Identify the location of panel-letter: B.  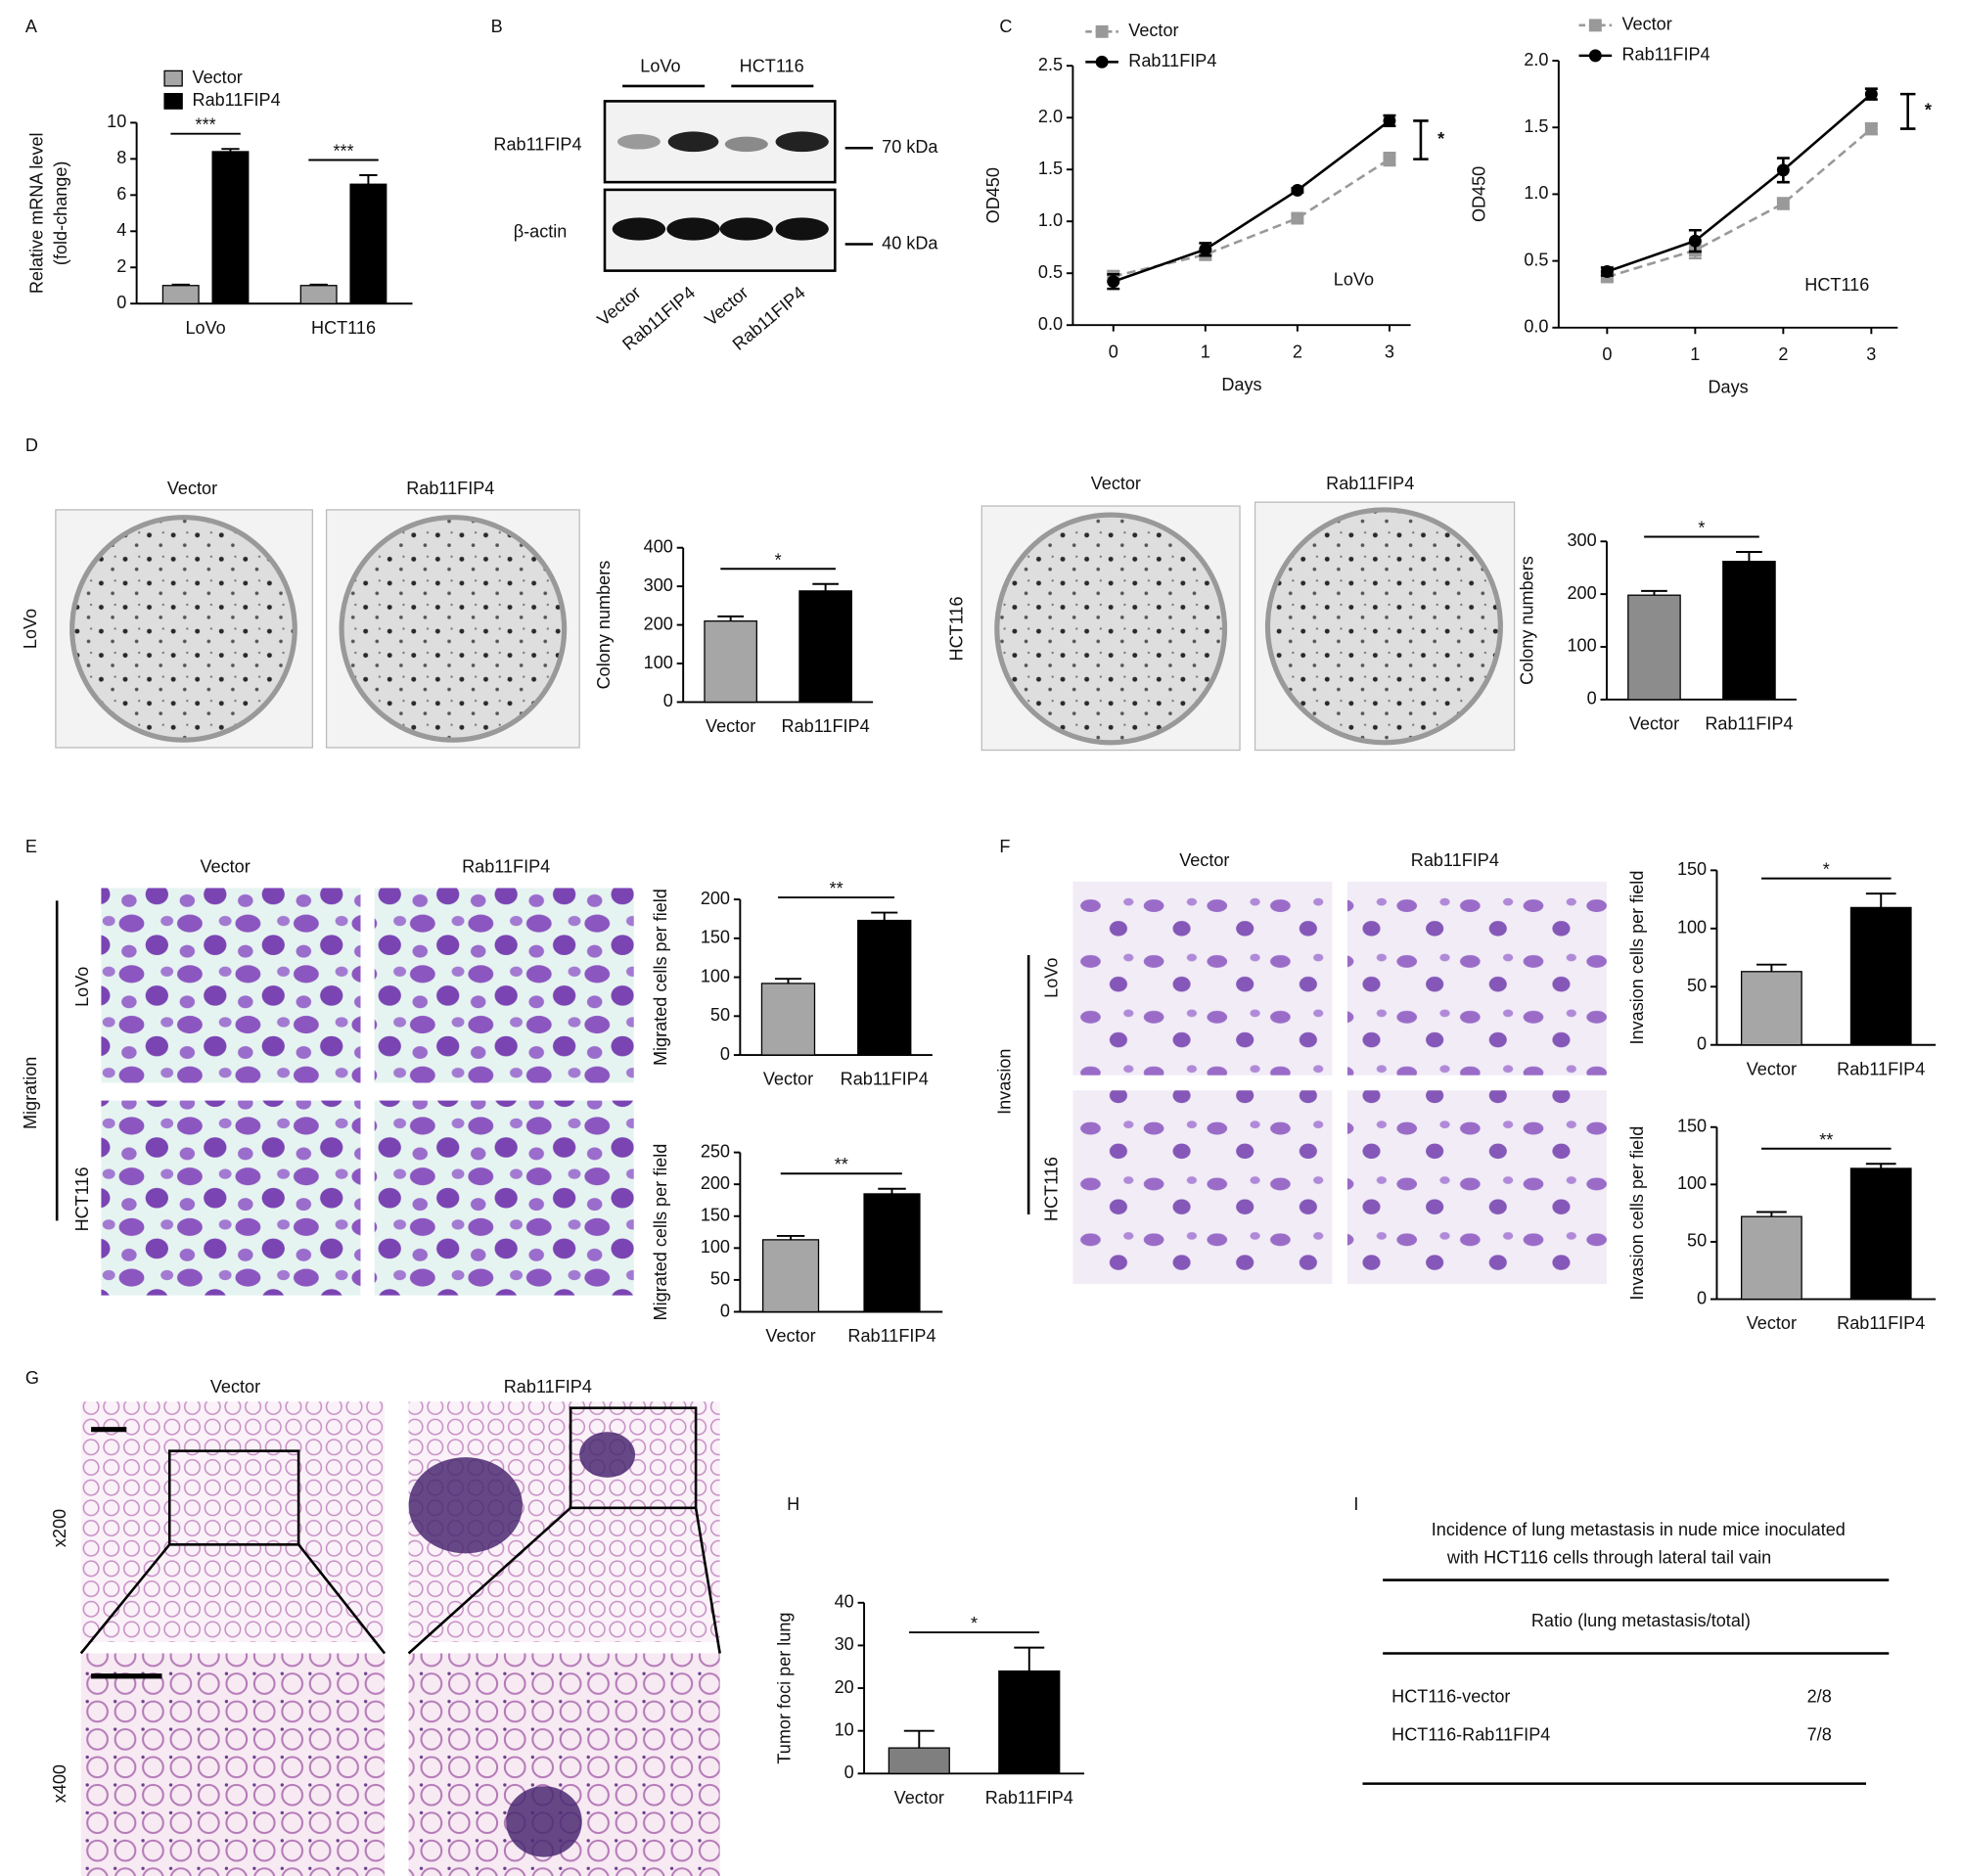
(497, 26).